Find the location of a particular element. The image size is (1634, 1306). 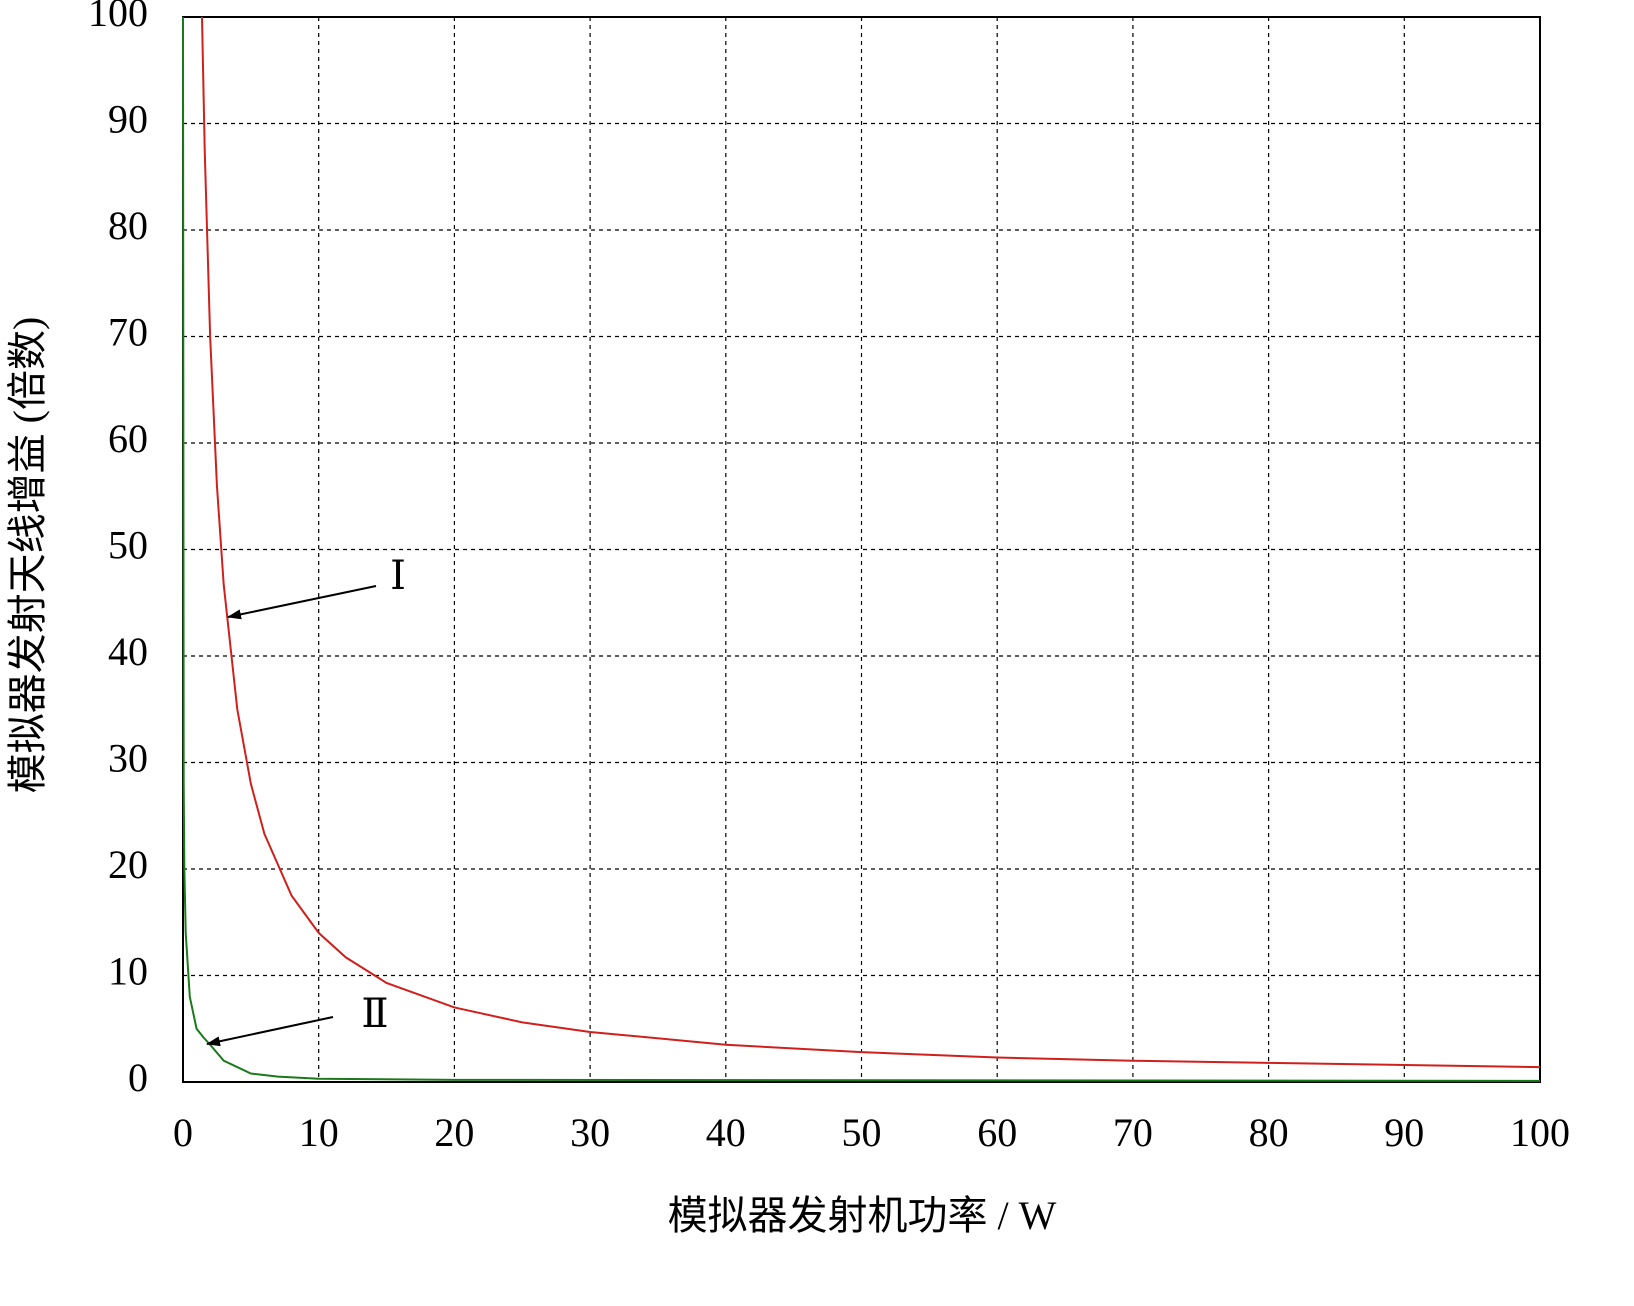

y-tick-label: 80 is located at coordinates (128, 225).